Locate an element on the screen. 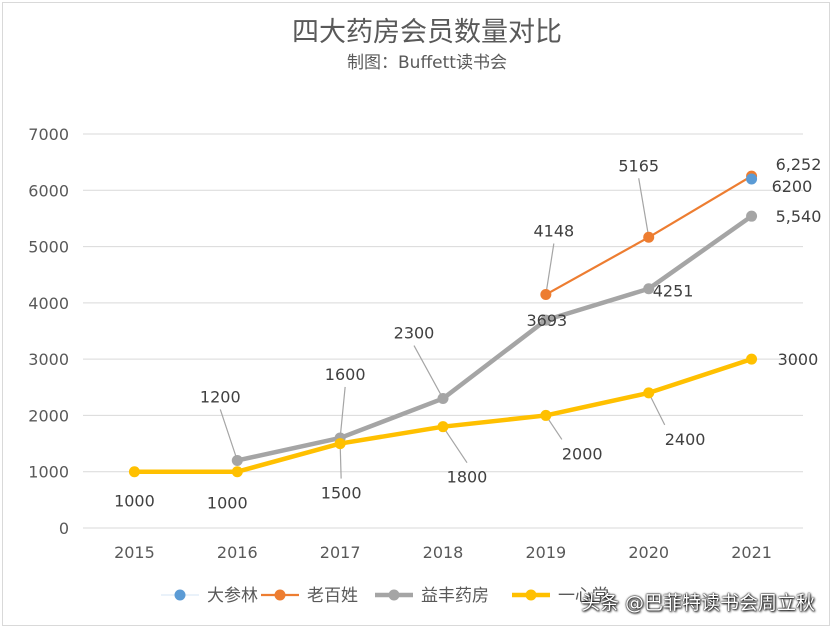 This screenshot has width=834, height=630. y-tick-label: 2000 is located at coordinates (48, 415).